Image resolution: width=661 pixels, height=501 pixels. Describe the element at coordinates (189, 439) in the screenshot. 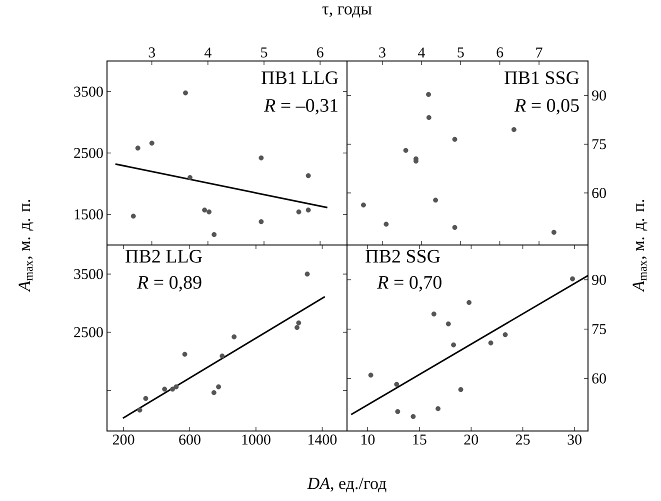

I see `x-tick-label: 600` at that location.